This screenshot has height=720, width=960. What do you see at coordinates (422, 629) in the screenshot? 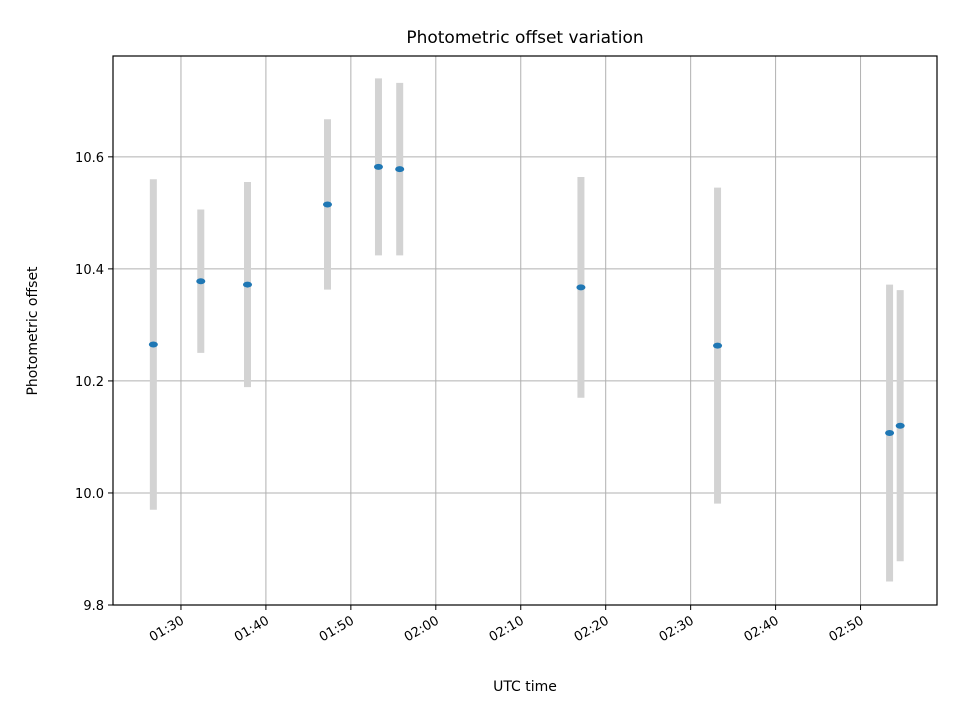
I see `x-tick-label: 02:00` at bounding box center [422, 629].